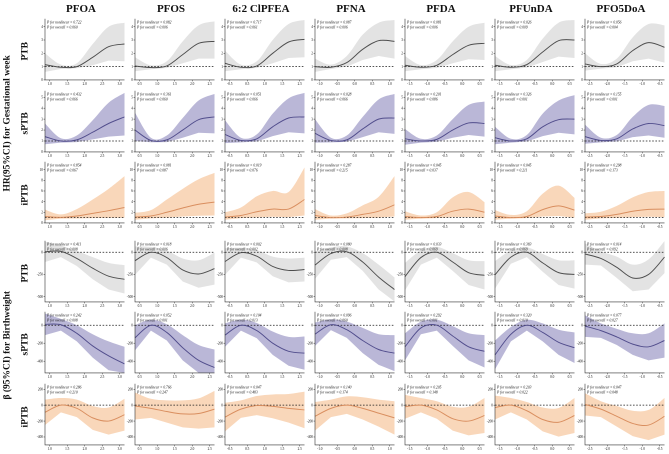 The width and height of the screenshot is (669, 454). Describe the element at coordinates (590, 155) in the screenshot. I see `x-tick-label: -2.5` at that location.